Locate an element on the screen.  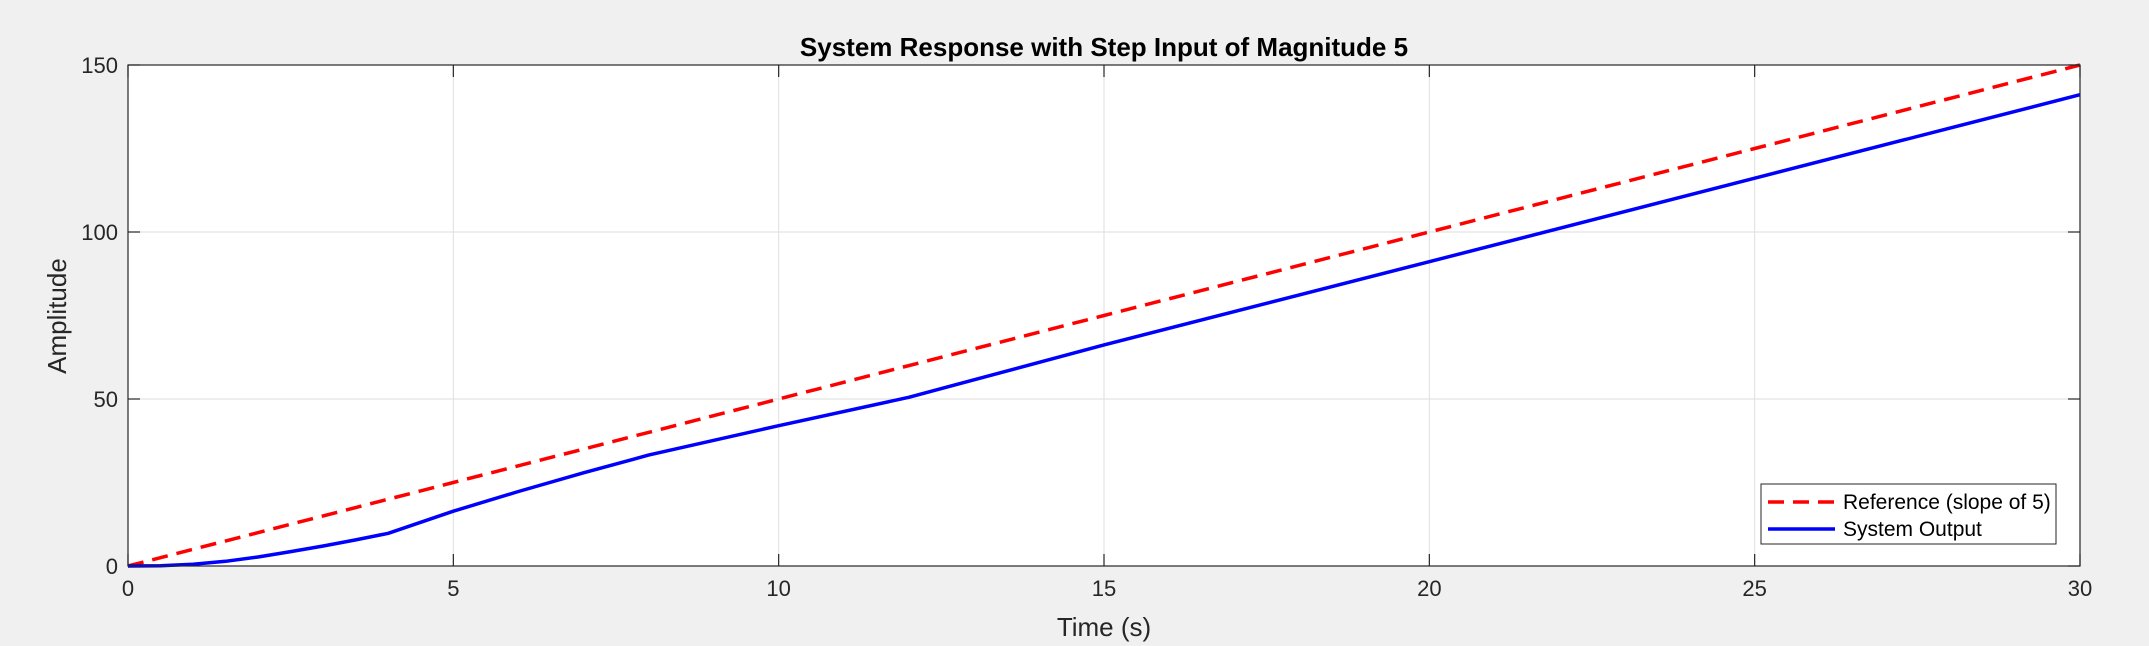
y-axis-label: Amplitude is located at coordinates (57, 316).